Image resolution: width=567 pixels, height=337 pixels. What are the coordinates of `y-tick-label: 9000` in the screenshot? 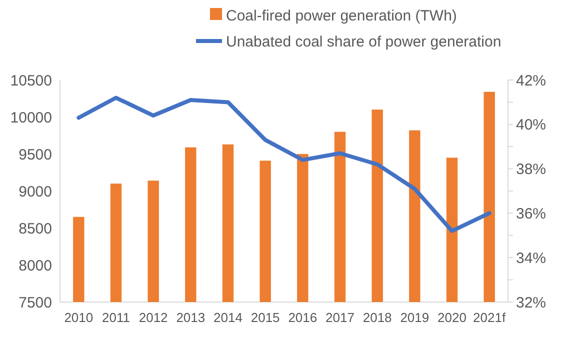 It's located at (35, 191).